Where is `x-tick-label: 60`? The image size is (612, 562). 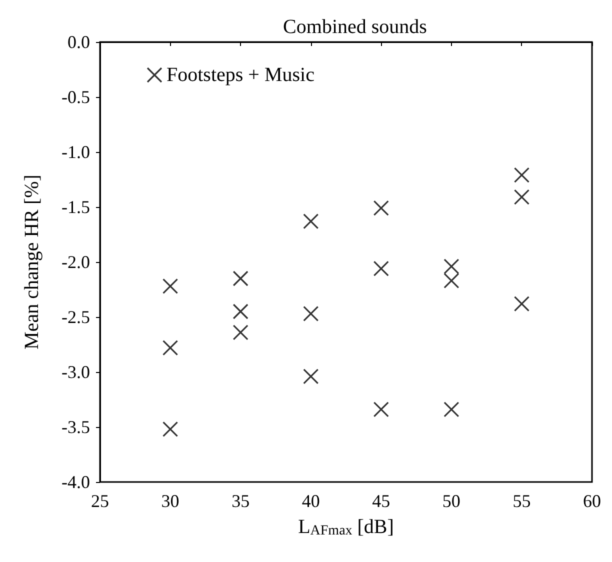 x-tick-label: 60 is located at coordinates (592, 501).